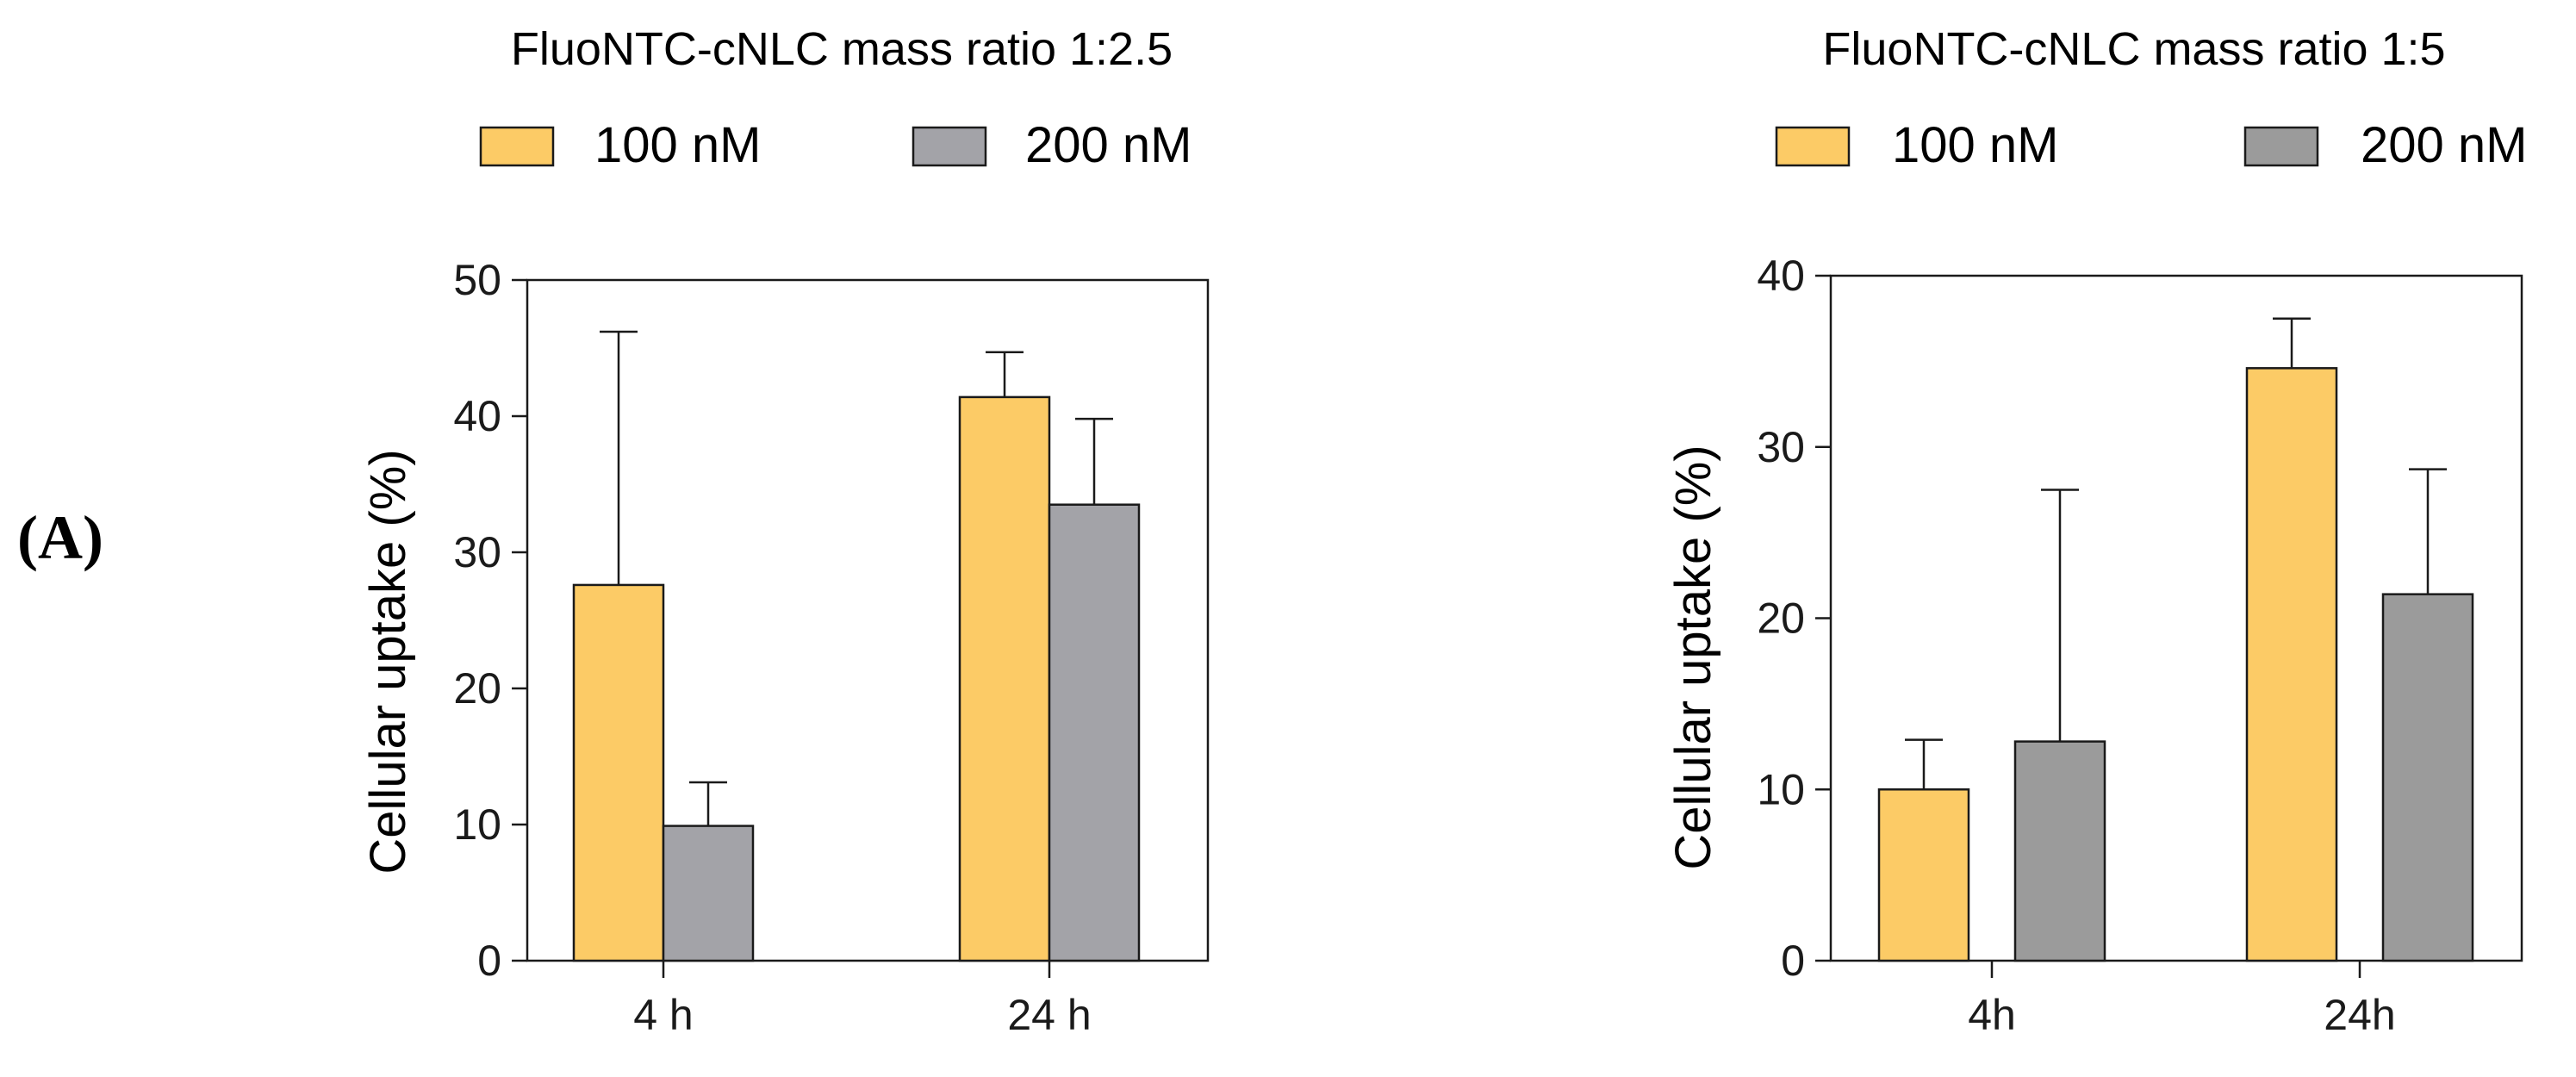 The width and height of the screenshot is (2576, 1077). What do you see at coordinates (477, 280) in the screenshot?
I see `y-tick-label: 50` at bounding box center [477, 280].